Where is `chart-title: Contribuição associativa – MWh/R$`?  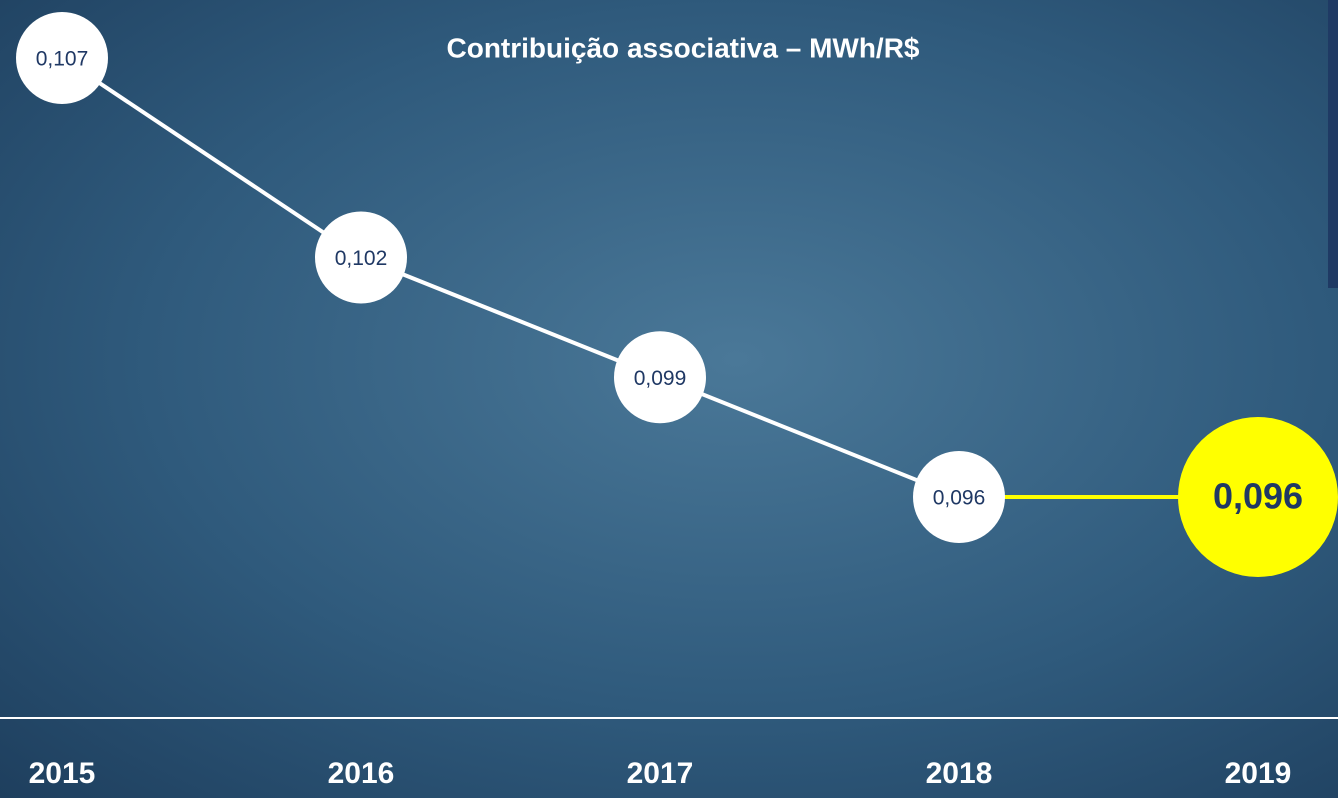
chart-title: Contribuição associativa – MWh/R$ is located at coordinates (683, 47).